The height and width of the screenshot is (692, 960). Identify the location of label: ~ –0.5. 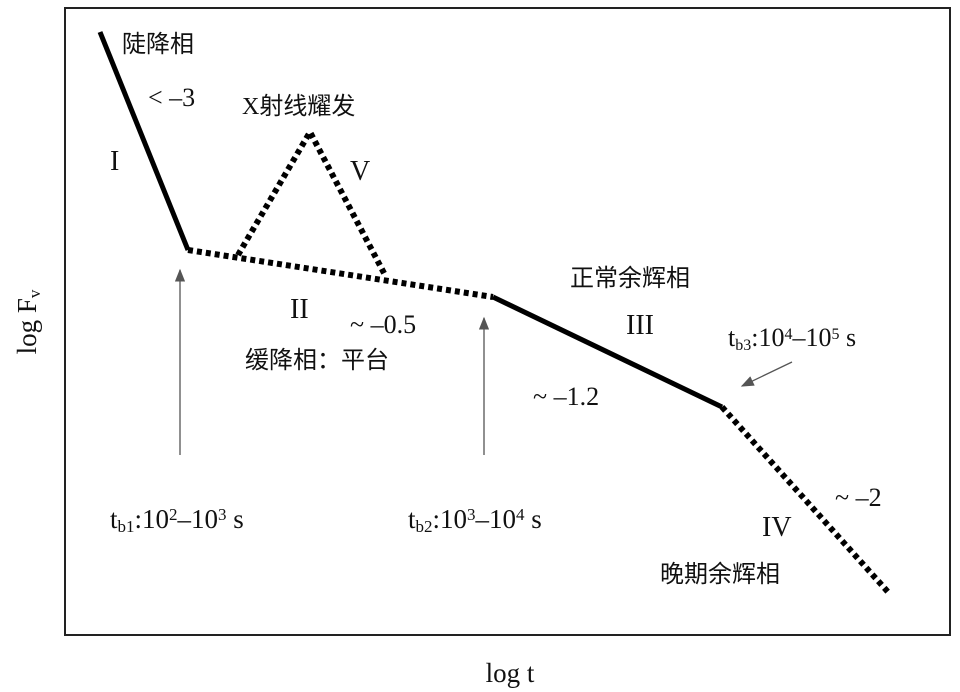
(383, 324).